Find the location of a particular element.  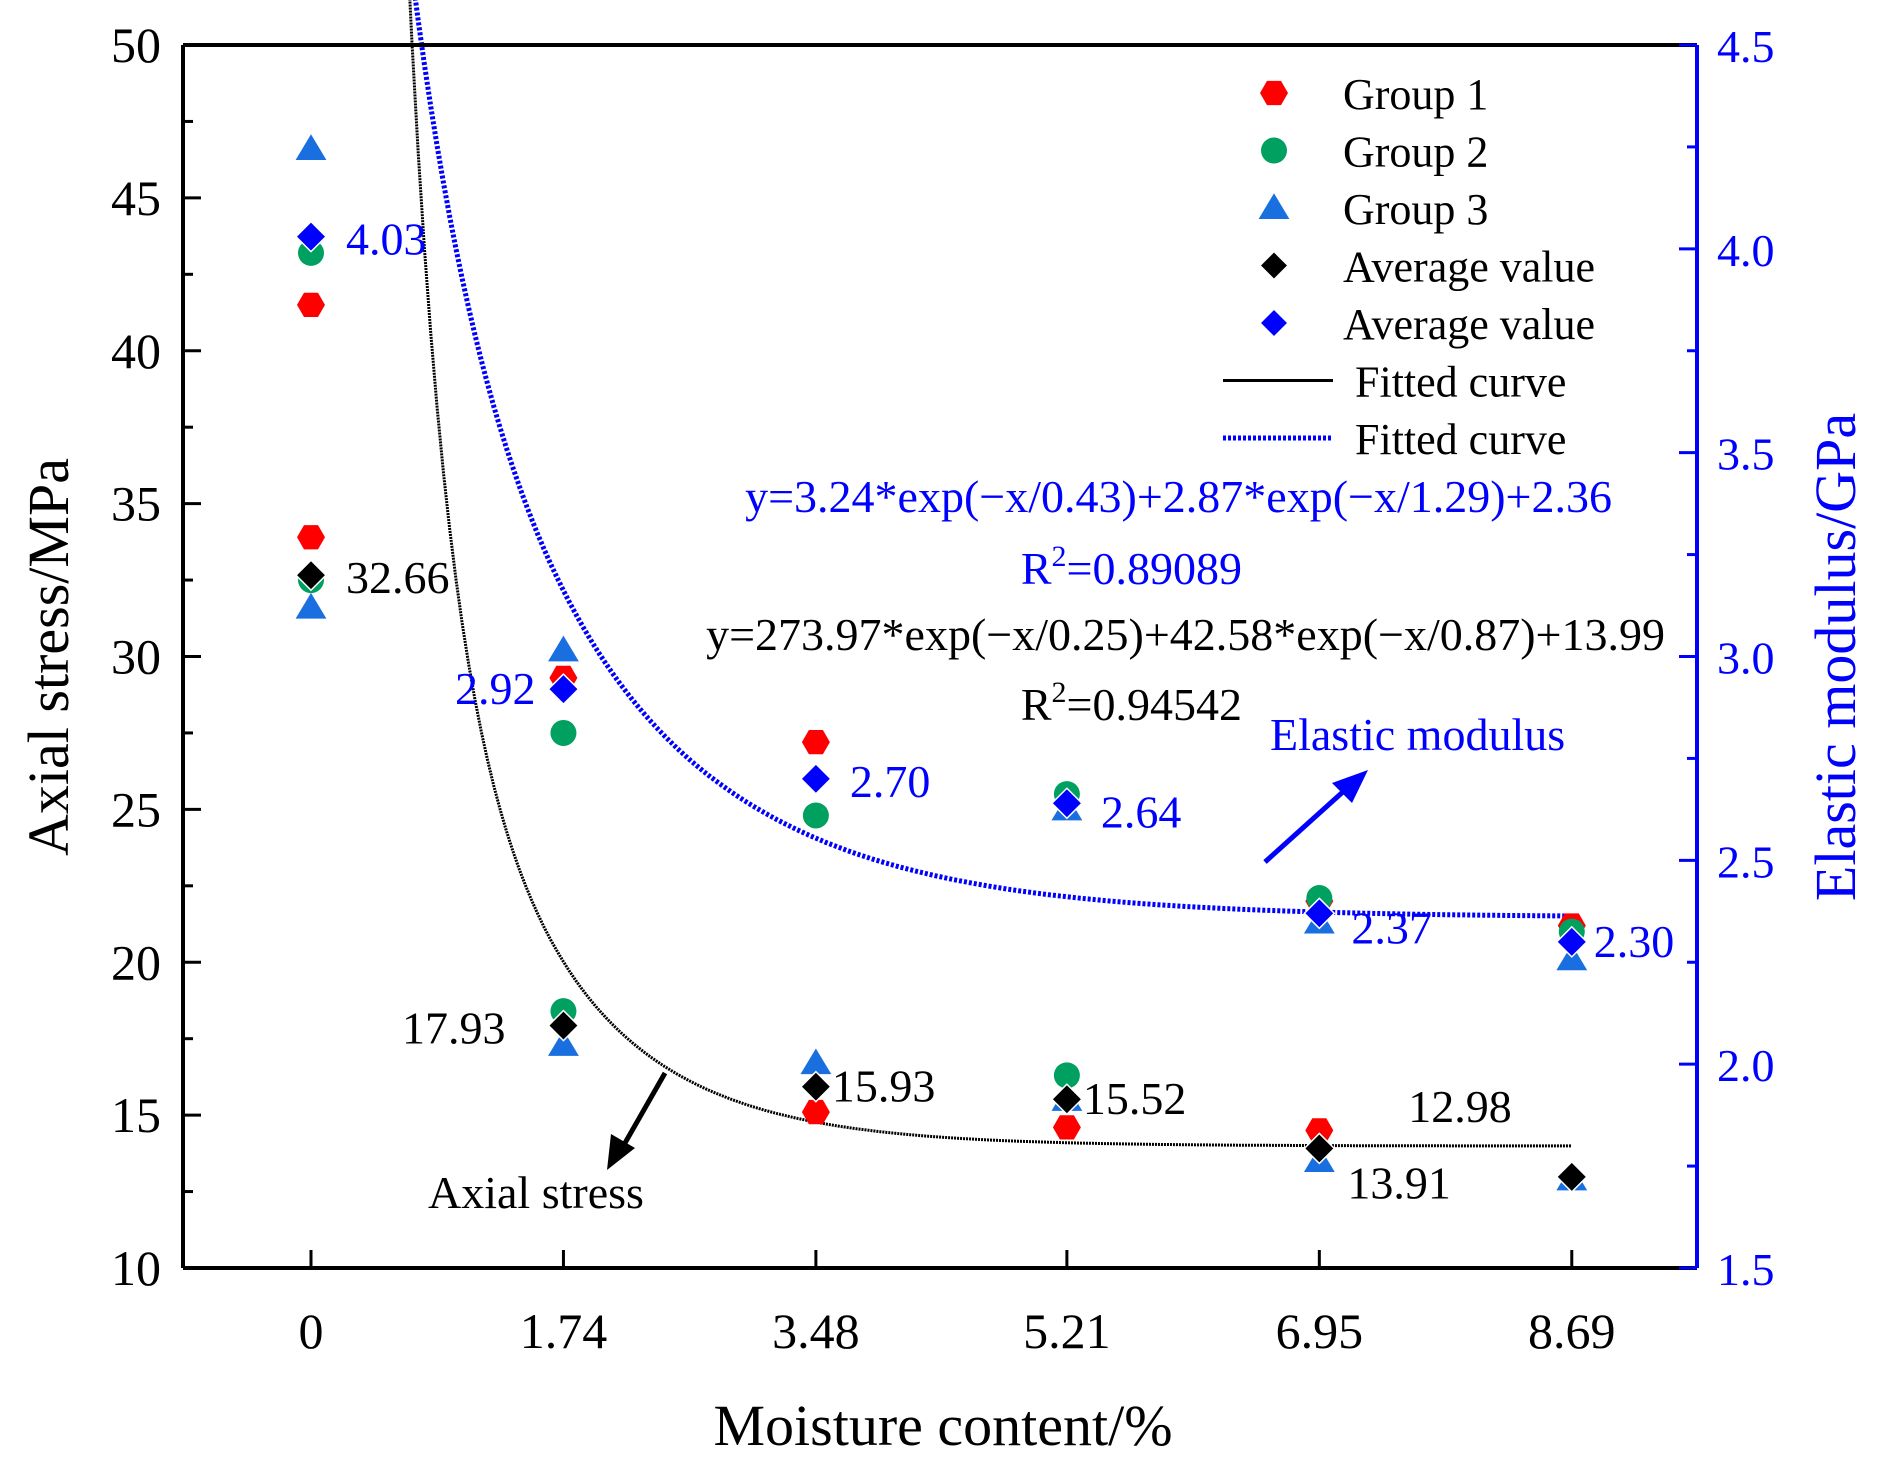

legend-label: Group 1 is located at coordinates (1415, 94).